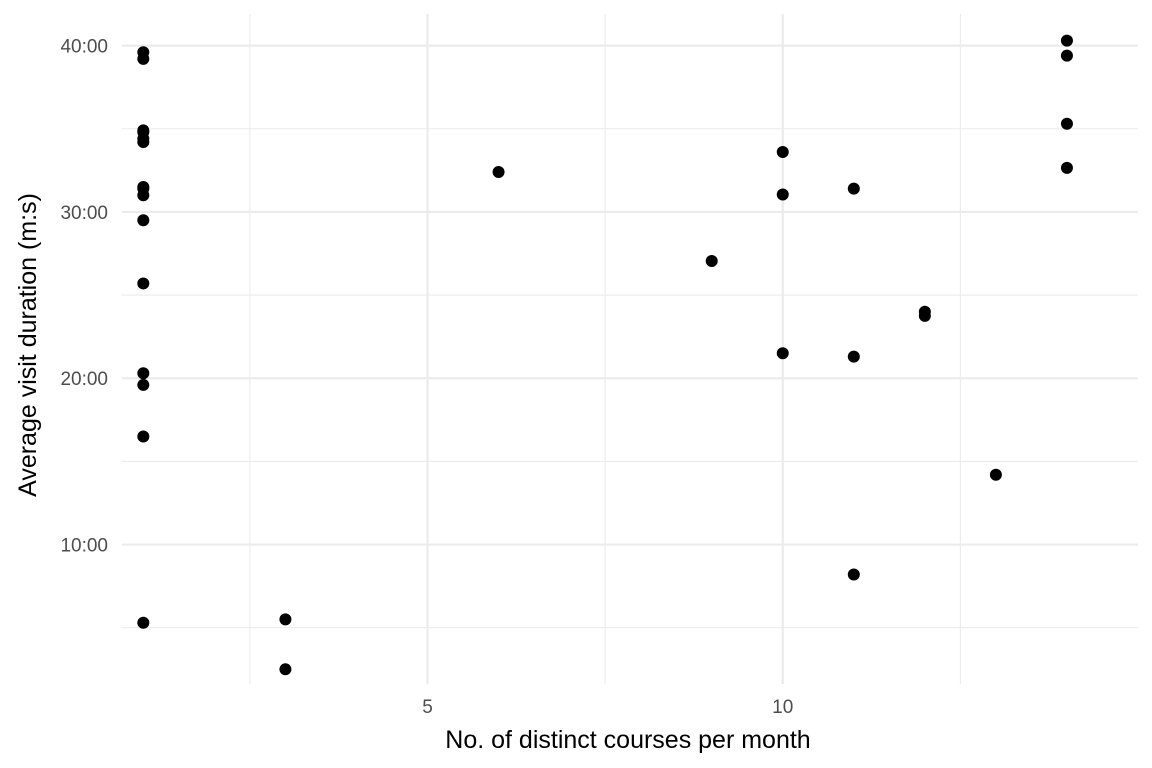 The width and height of the screenshot is (1152, 768). Describe the element at coordinates (84, 47) in the screenshot. I see `y-tick-label: 40:00` at that location.